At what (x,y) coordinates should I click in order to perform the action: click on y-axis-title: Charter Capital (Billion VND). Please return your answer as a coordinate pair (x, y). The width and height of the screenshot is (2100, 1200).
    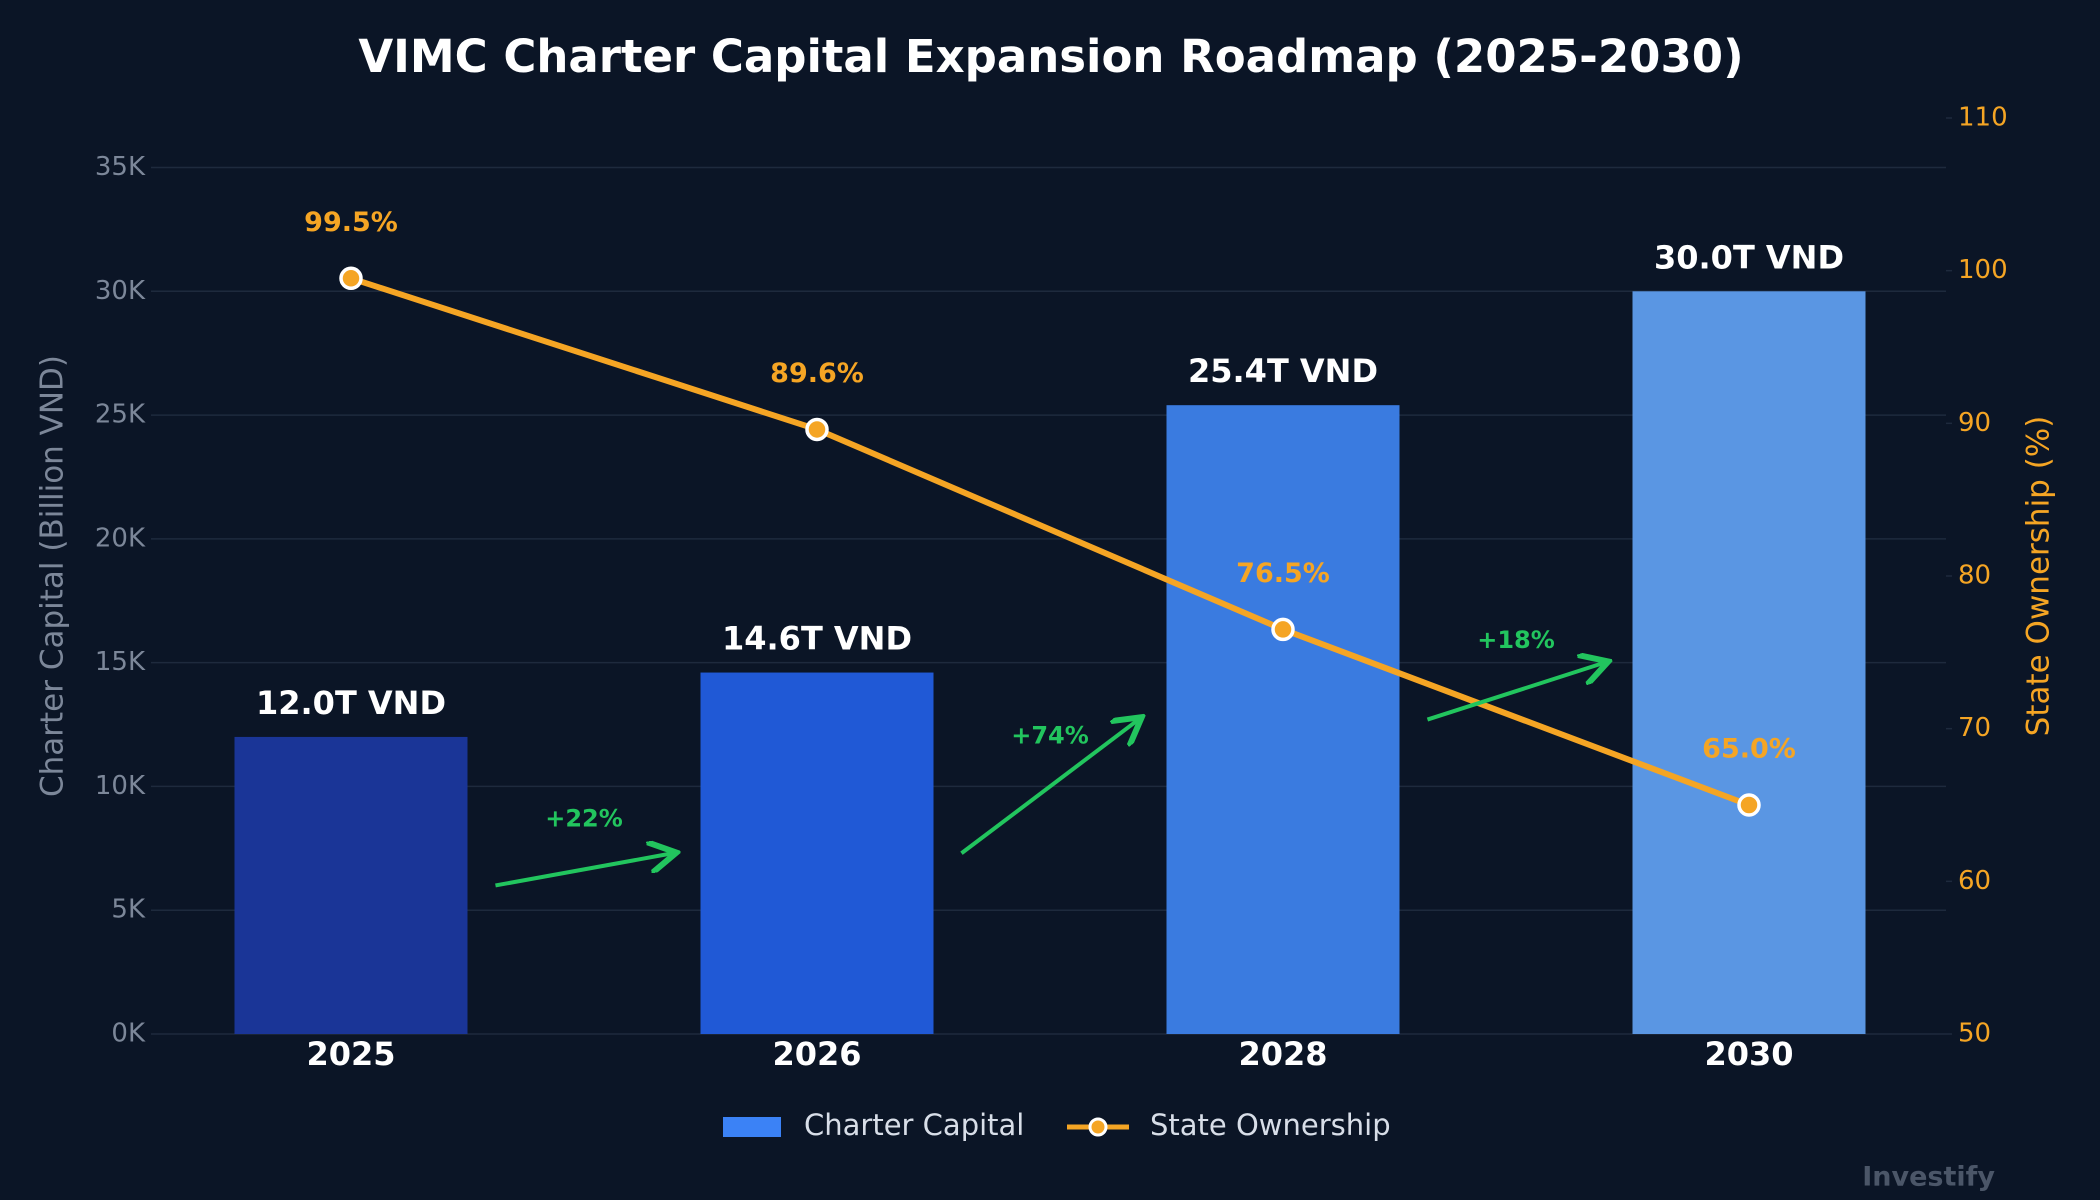
    Looking at the image, I should click on (53, 576).